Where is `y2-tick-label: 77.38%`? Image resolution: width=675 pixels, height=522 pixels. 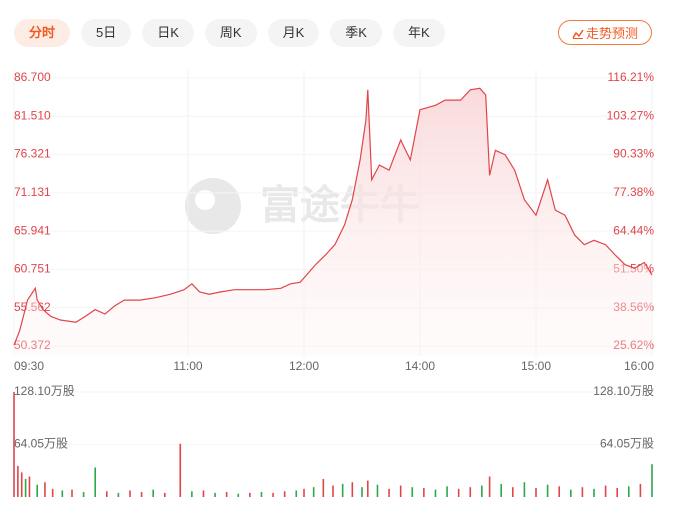
y2-tick-label: 77.38% is located at coordinates (633, 192).